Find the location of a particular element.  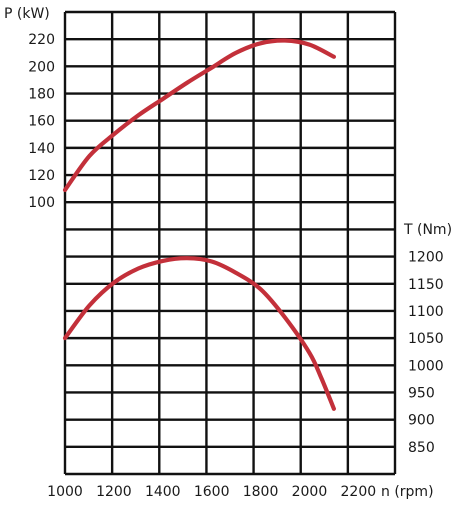

power-tick-label: 160 is located at coordinates (41, 122).